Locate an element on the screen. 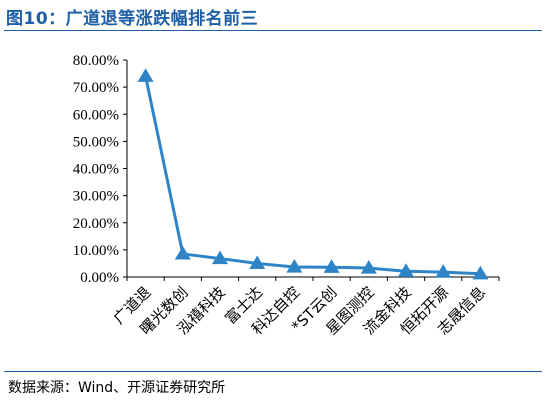 This screenshot has height=405, width=546. y-tick-label: 80.00% is located at coordinates (96, 61).